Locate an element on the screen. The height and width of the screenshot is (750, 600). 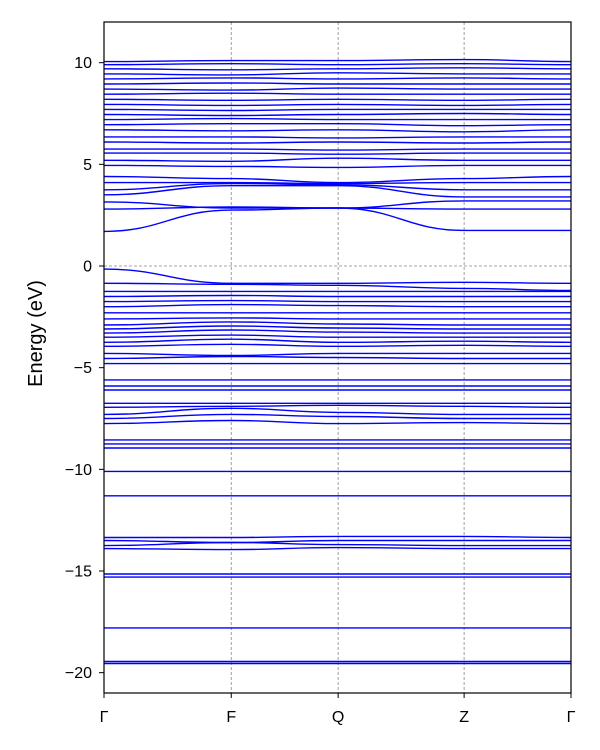
y-tick-label: −20 is located at coordinates (78, 673).